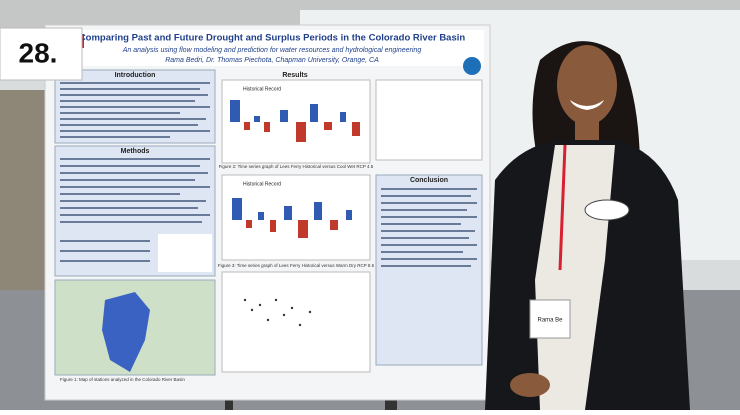 The image size is (740, 415). What do you see at coordinates (607, 210) in the screenshot?
I see `name-sticker` at bounding box center [607, 210].